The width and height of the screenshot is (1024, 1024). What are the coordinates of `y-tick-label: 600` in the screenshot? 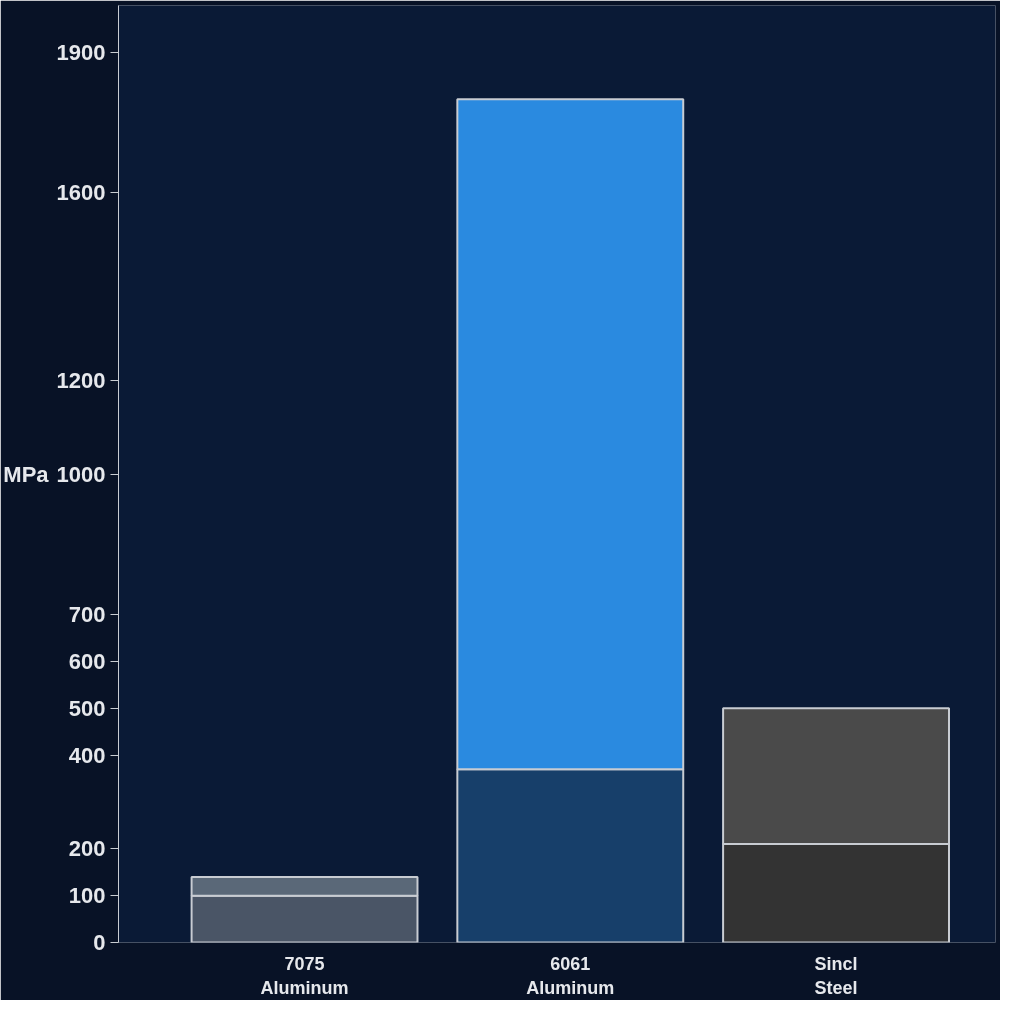 It's located at (87, 661).